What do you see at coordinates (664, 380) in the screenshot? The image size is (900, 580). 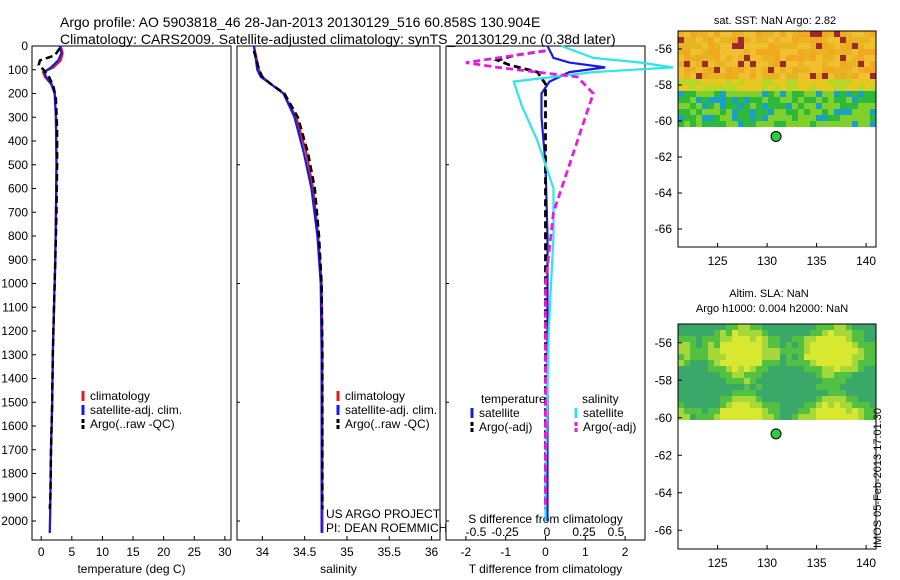 I see `y-tick-label: -58` at bounding box center [664, 380].